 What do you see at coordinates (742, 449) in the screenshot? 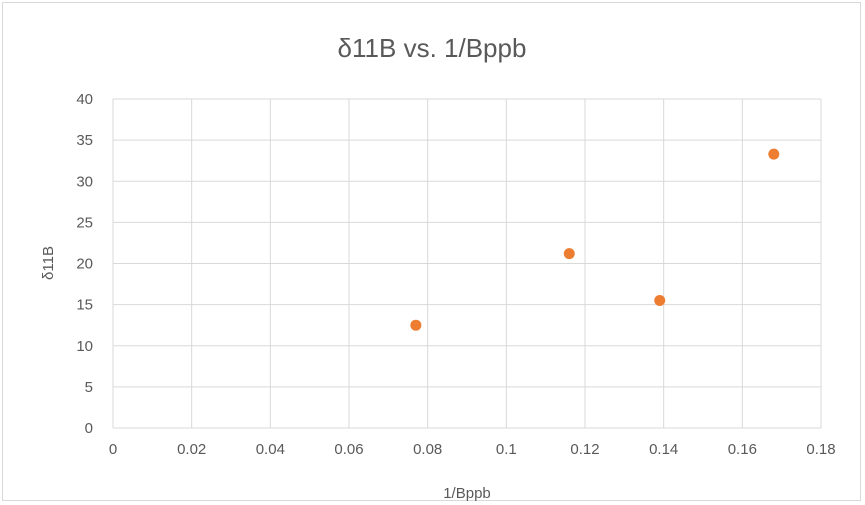
I see `x-tick-label: 0.16` at bounding box center [742, 449].